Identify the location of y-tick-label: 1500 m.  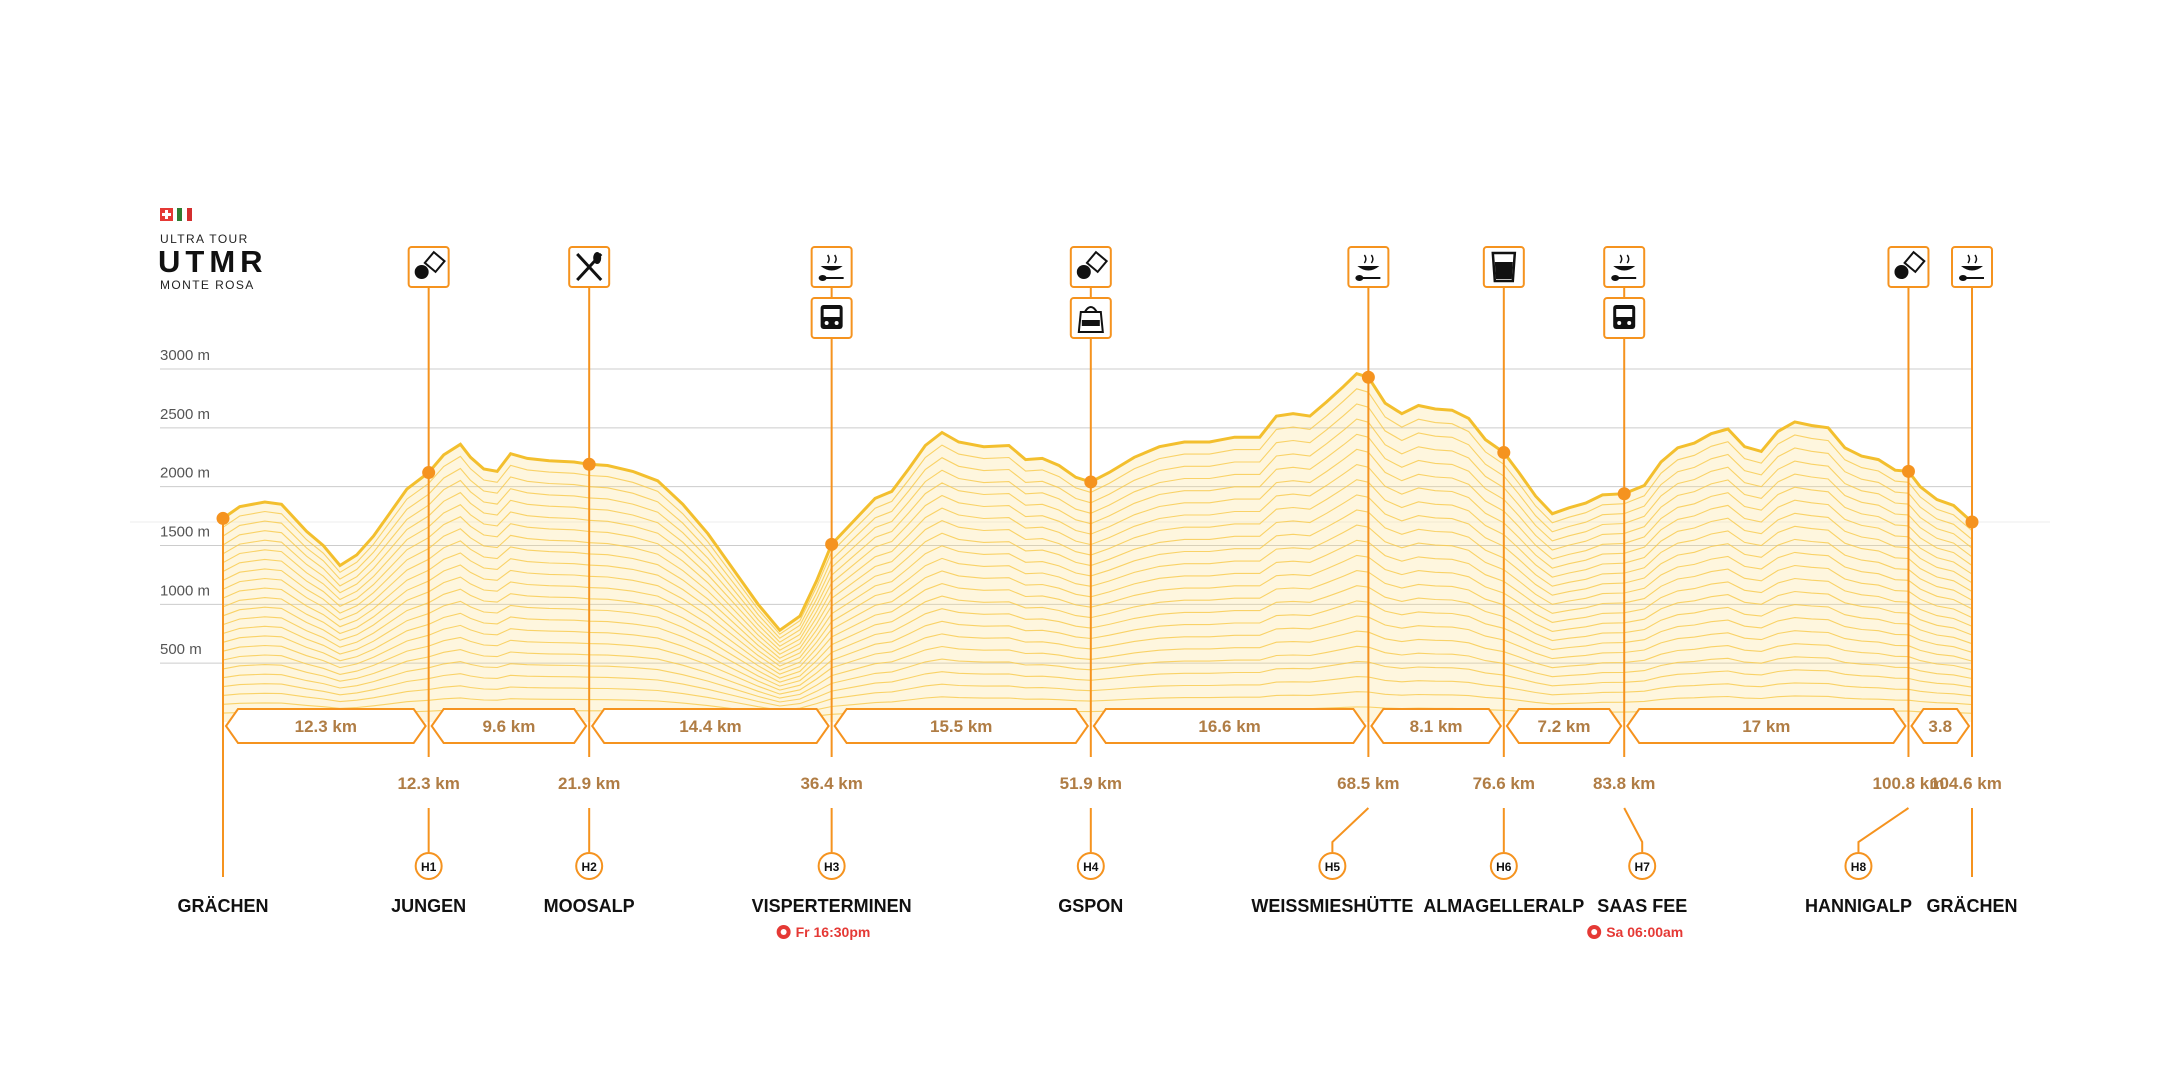
(185, 532).